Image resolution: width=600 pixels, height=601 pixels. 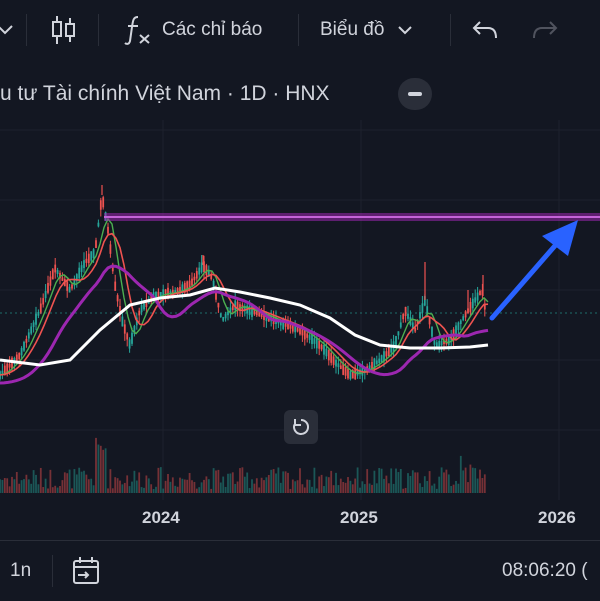 What do you see at coordinates (98, 30) in the screenshot?
I see `toolbar-divider` at bounding box center [98, 30].